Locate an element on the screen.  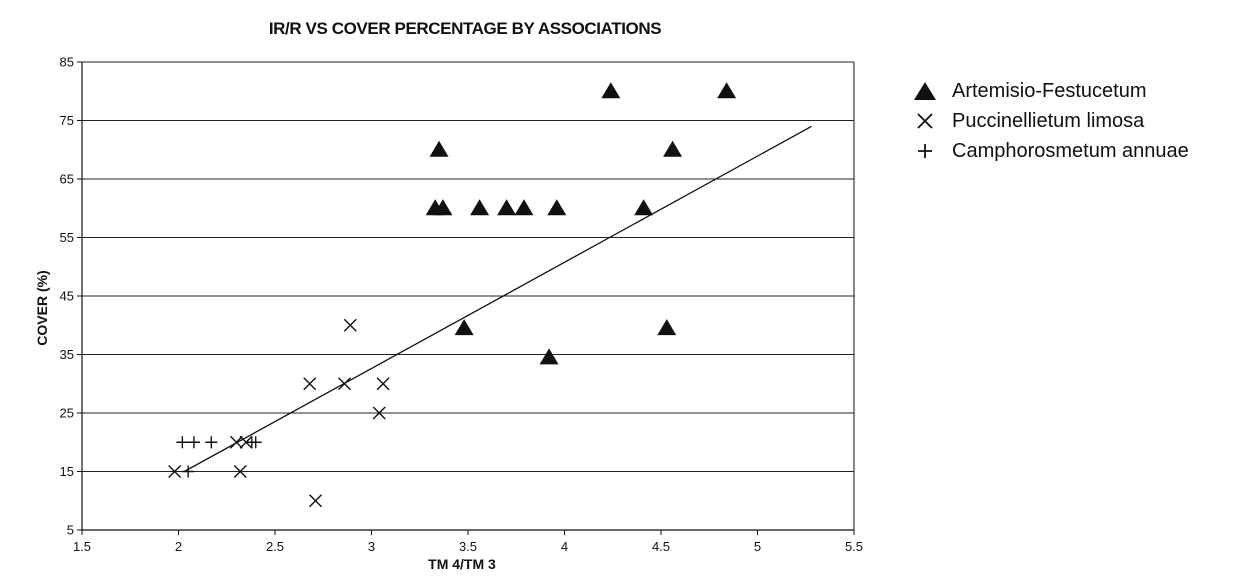
x-tick-label: 3 is located at coordinates (371, 546).